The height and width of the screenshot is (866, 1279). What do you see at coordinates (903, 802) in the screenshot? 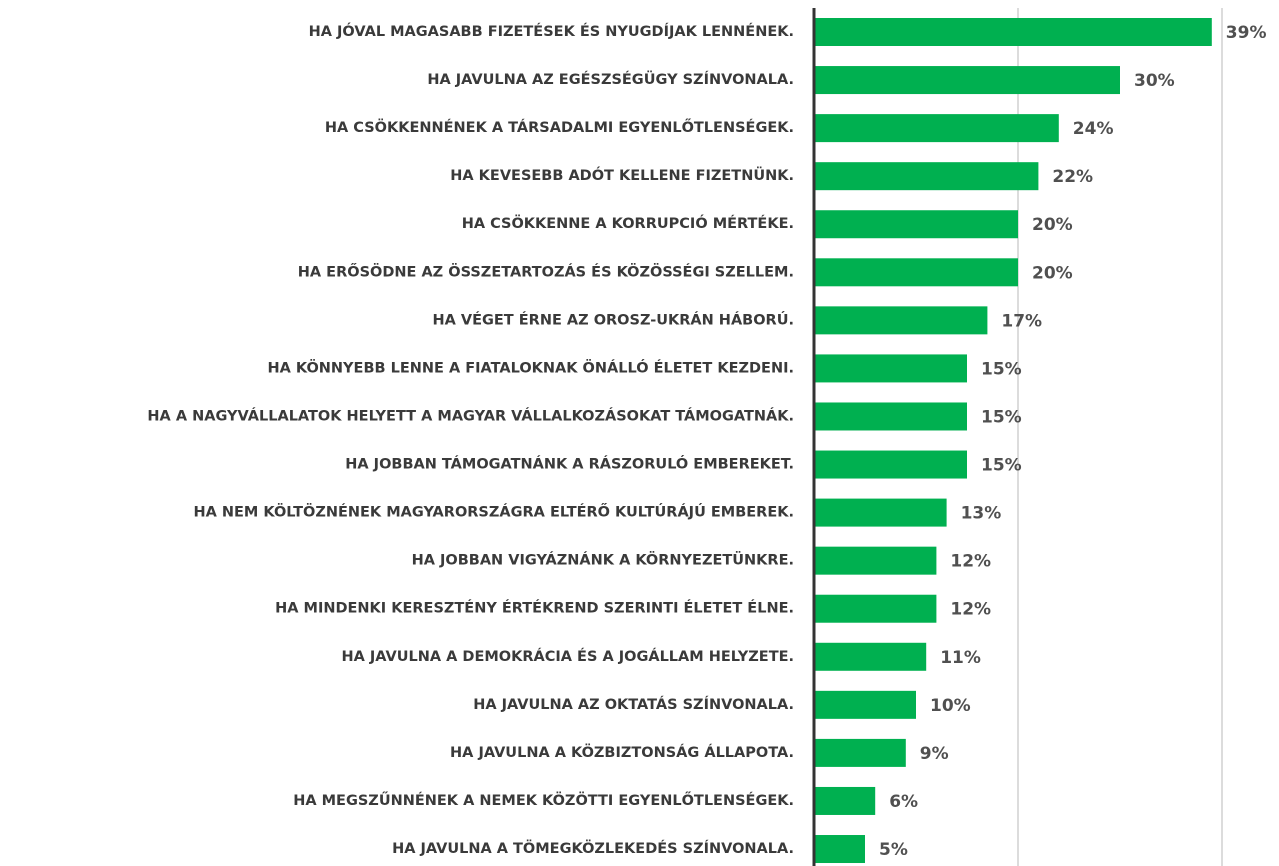
I see `value-label: 6%` at bounding box center [903, 802].